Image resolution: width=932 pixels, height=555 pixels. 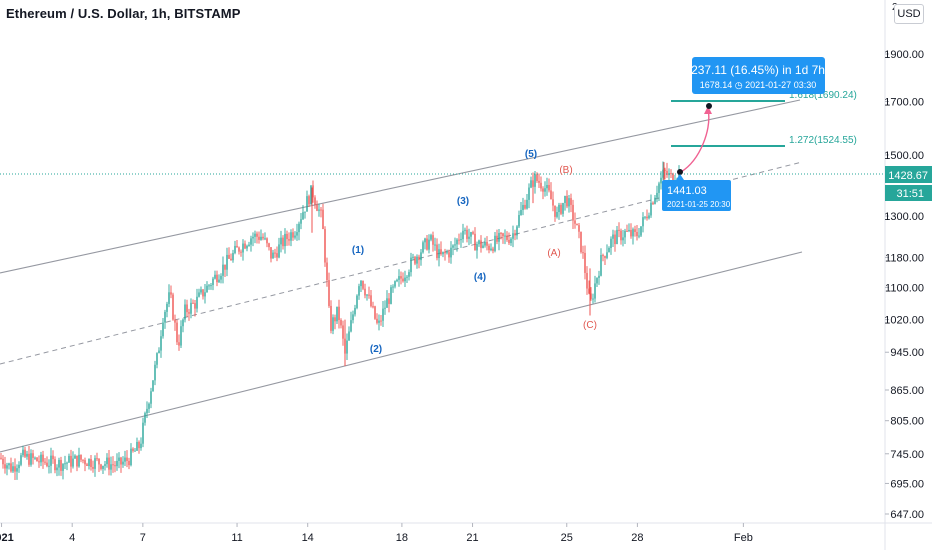 I want to click on marker-time: 2021-01-25 20:30, so click(x=699, y=204).